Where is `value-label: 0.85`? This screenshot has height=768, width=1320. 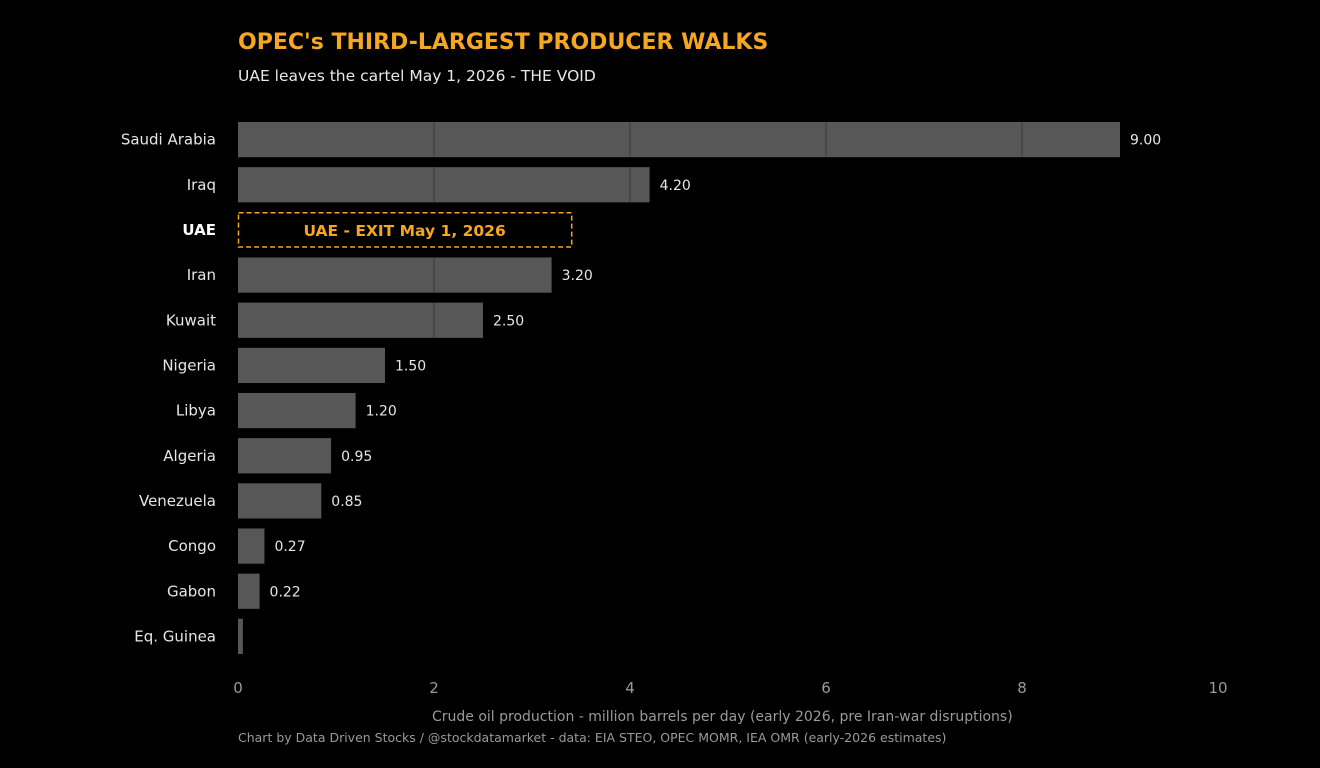
value-label: 0.85 is located at coordinates (346, 502).